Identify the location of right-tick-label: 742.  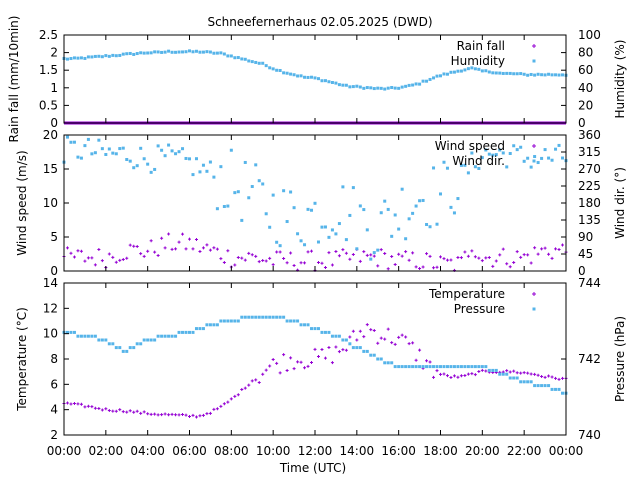
(589, 359).